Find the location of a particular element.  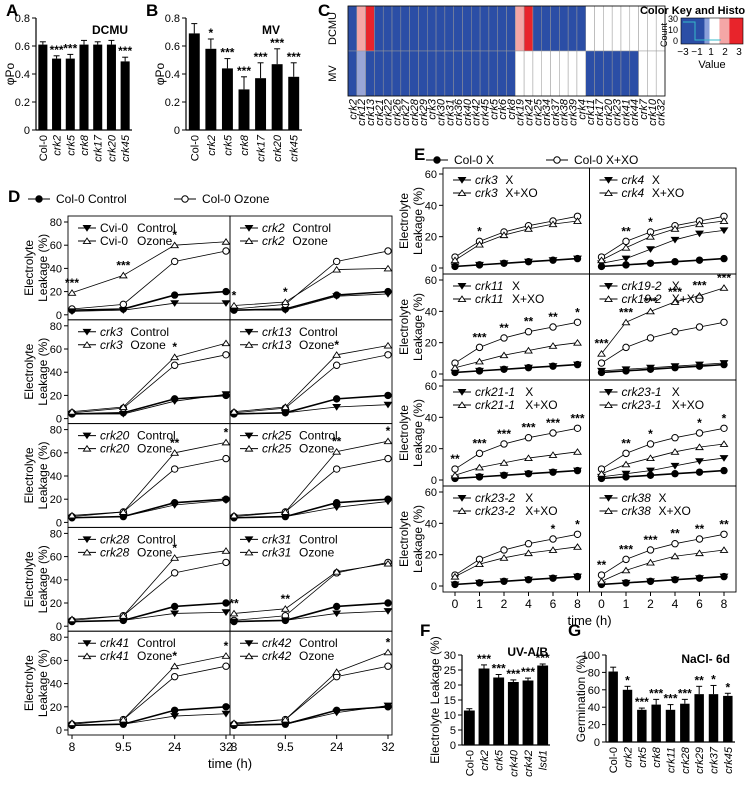

y-tick-label: 0.8 is located at coordinates (172, 19).